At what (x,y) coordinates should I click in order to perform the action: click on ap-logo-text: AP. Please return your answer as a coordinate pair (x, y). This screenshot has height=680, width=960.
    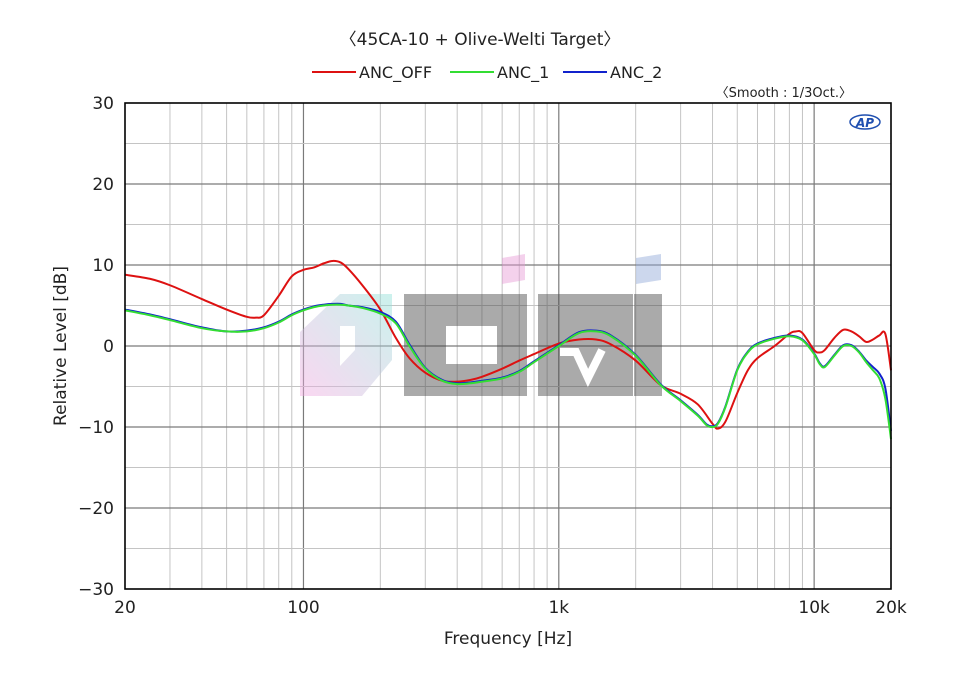
    Looking at the image, I should click on (864, 123).